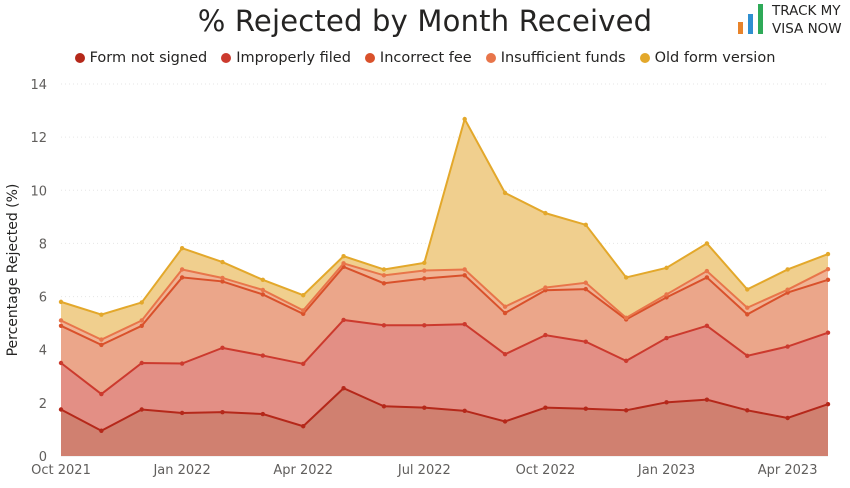 Image resolution: width=850 pixels, height=488 pixels. What do you see at coordinates (444, 357) in the screenshot?
I see `line-improperly-filed` at bounding box center [444, 357].